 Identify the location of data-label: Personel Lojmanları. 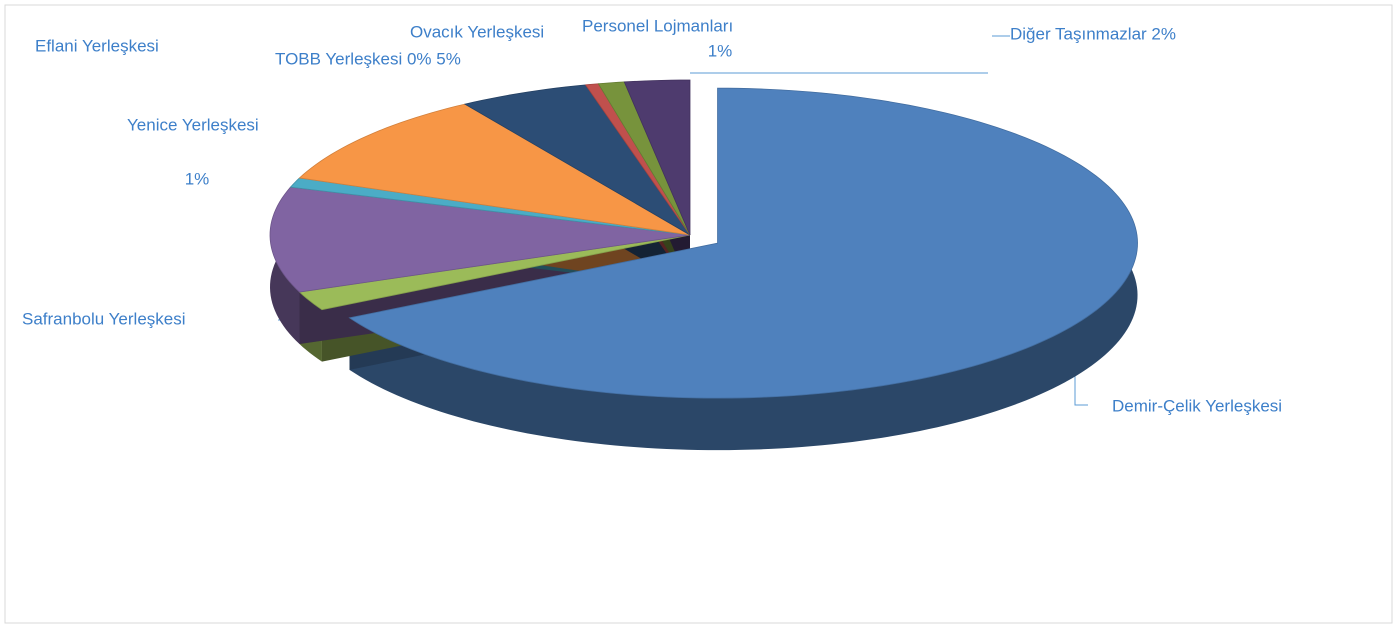
(657, 25).